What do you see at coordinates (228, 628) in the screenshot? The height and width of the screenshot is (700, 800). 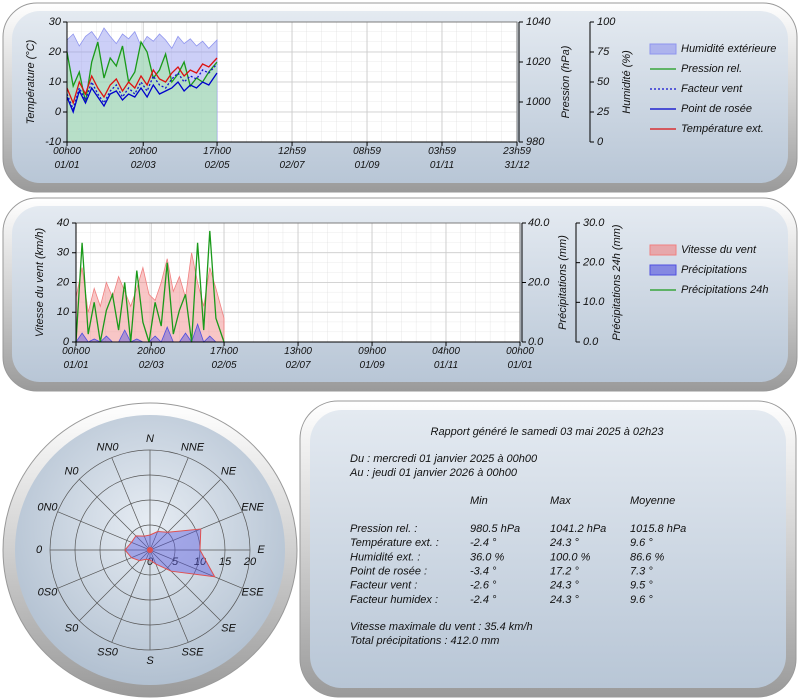 I see `direction-label: SE` at bounding box center [228, 628].